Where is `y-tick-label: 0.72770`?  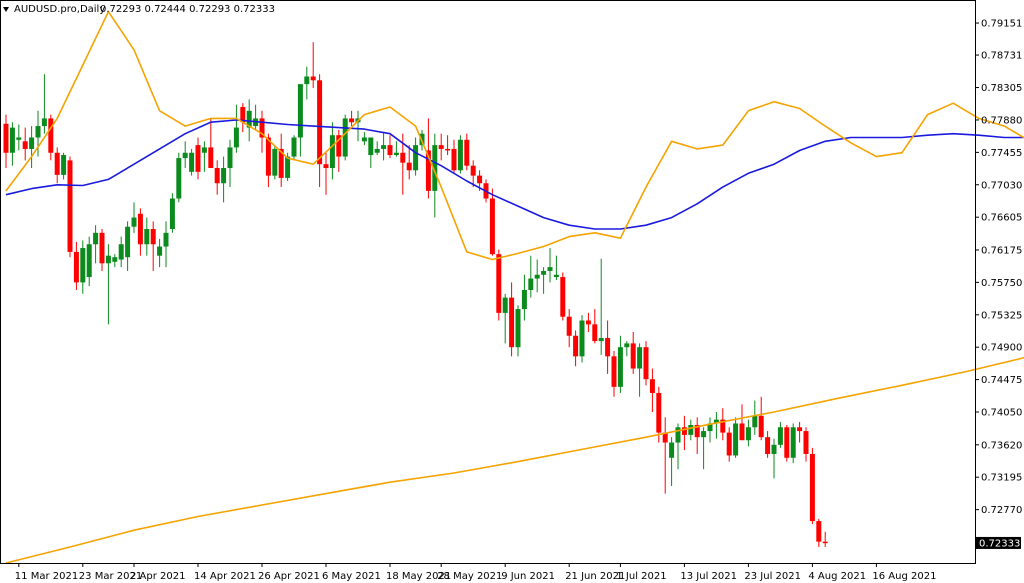 y-tick-label: 0.72770 is located at coordinates (1001, 510).